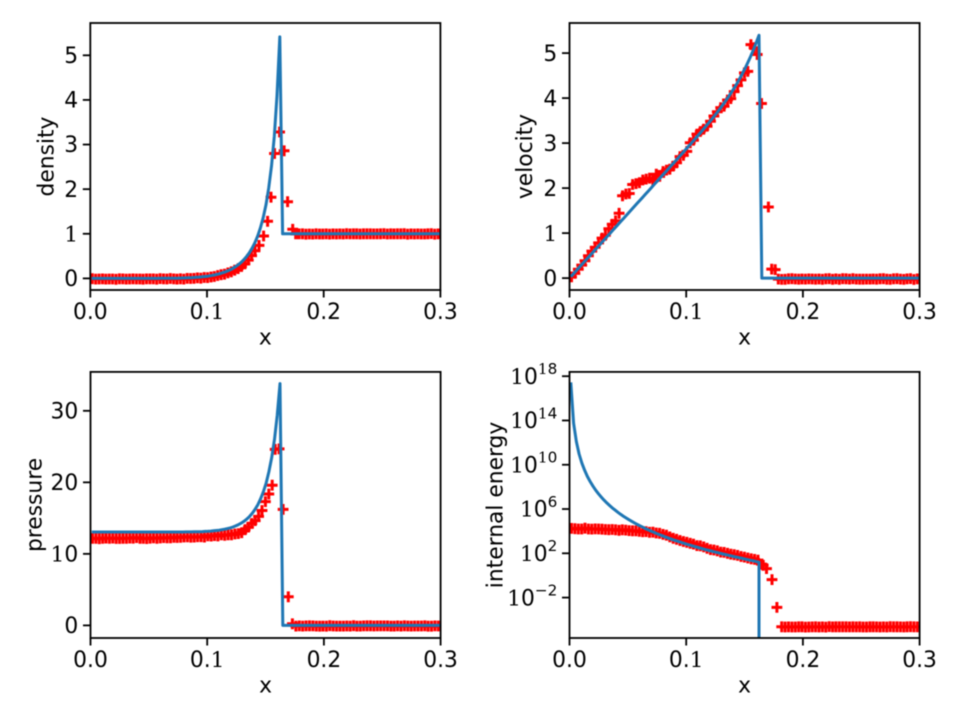  What do you see at coordinates (496, 505) in the screenshot?
I see `internal-energy-ylabel: internal energy` at bounding box center [496, 505].